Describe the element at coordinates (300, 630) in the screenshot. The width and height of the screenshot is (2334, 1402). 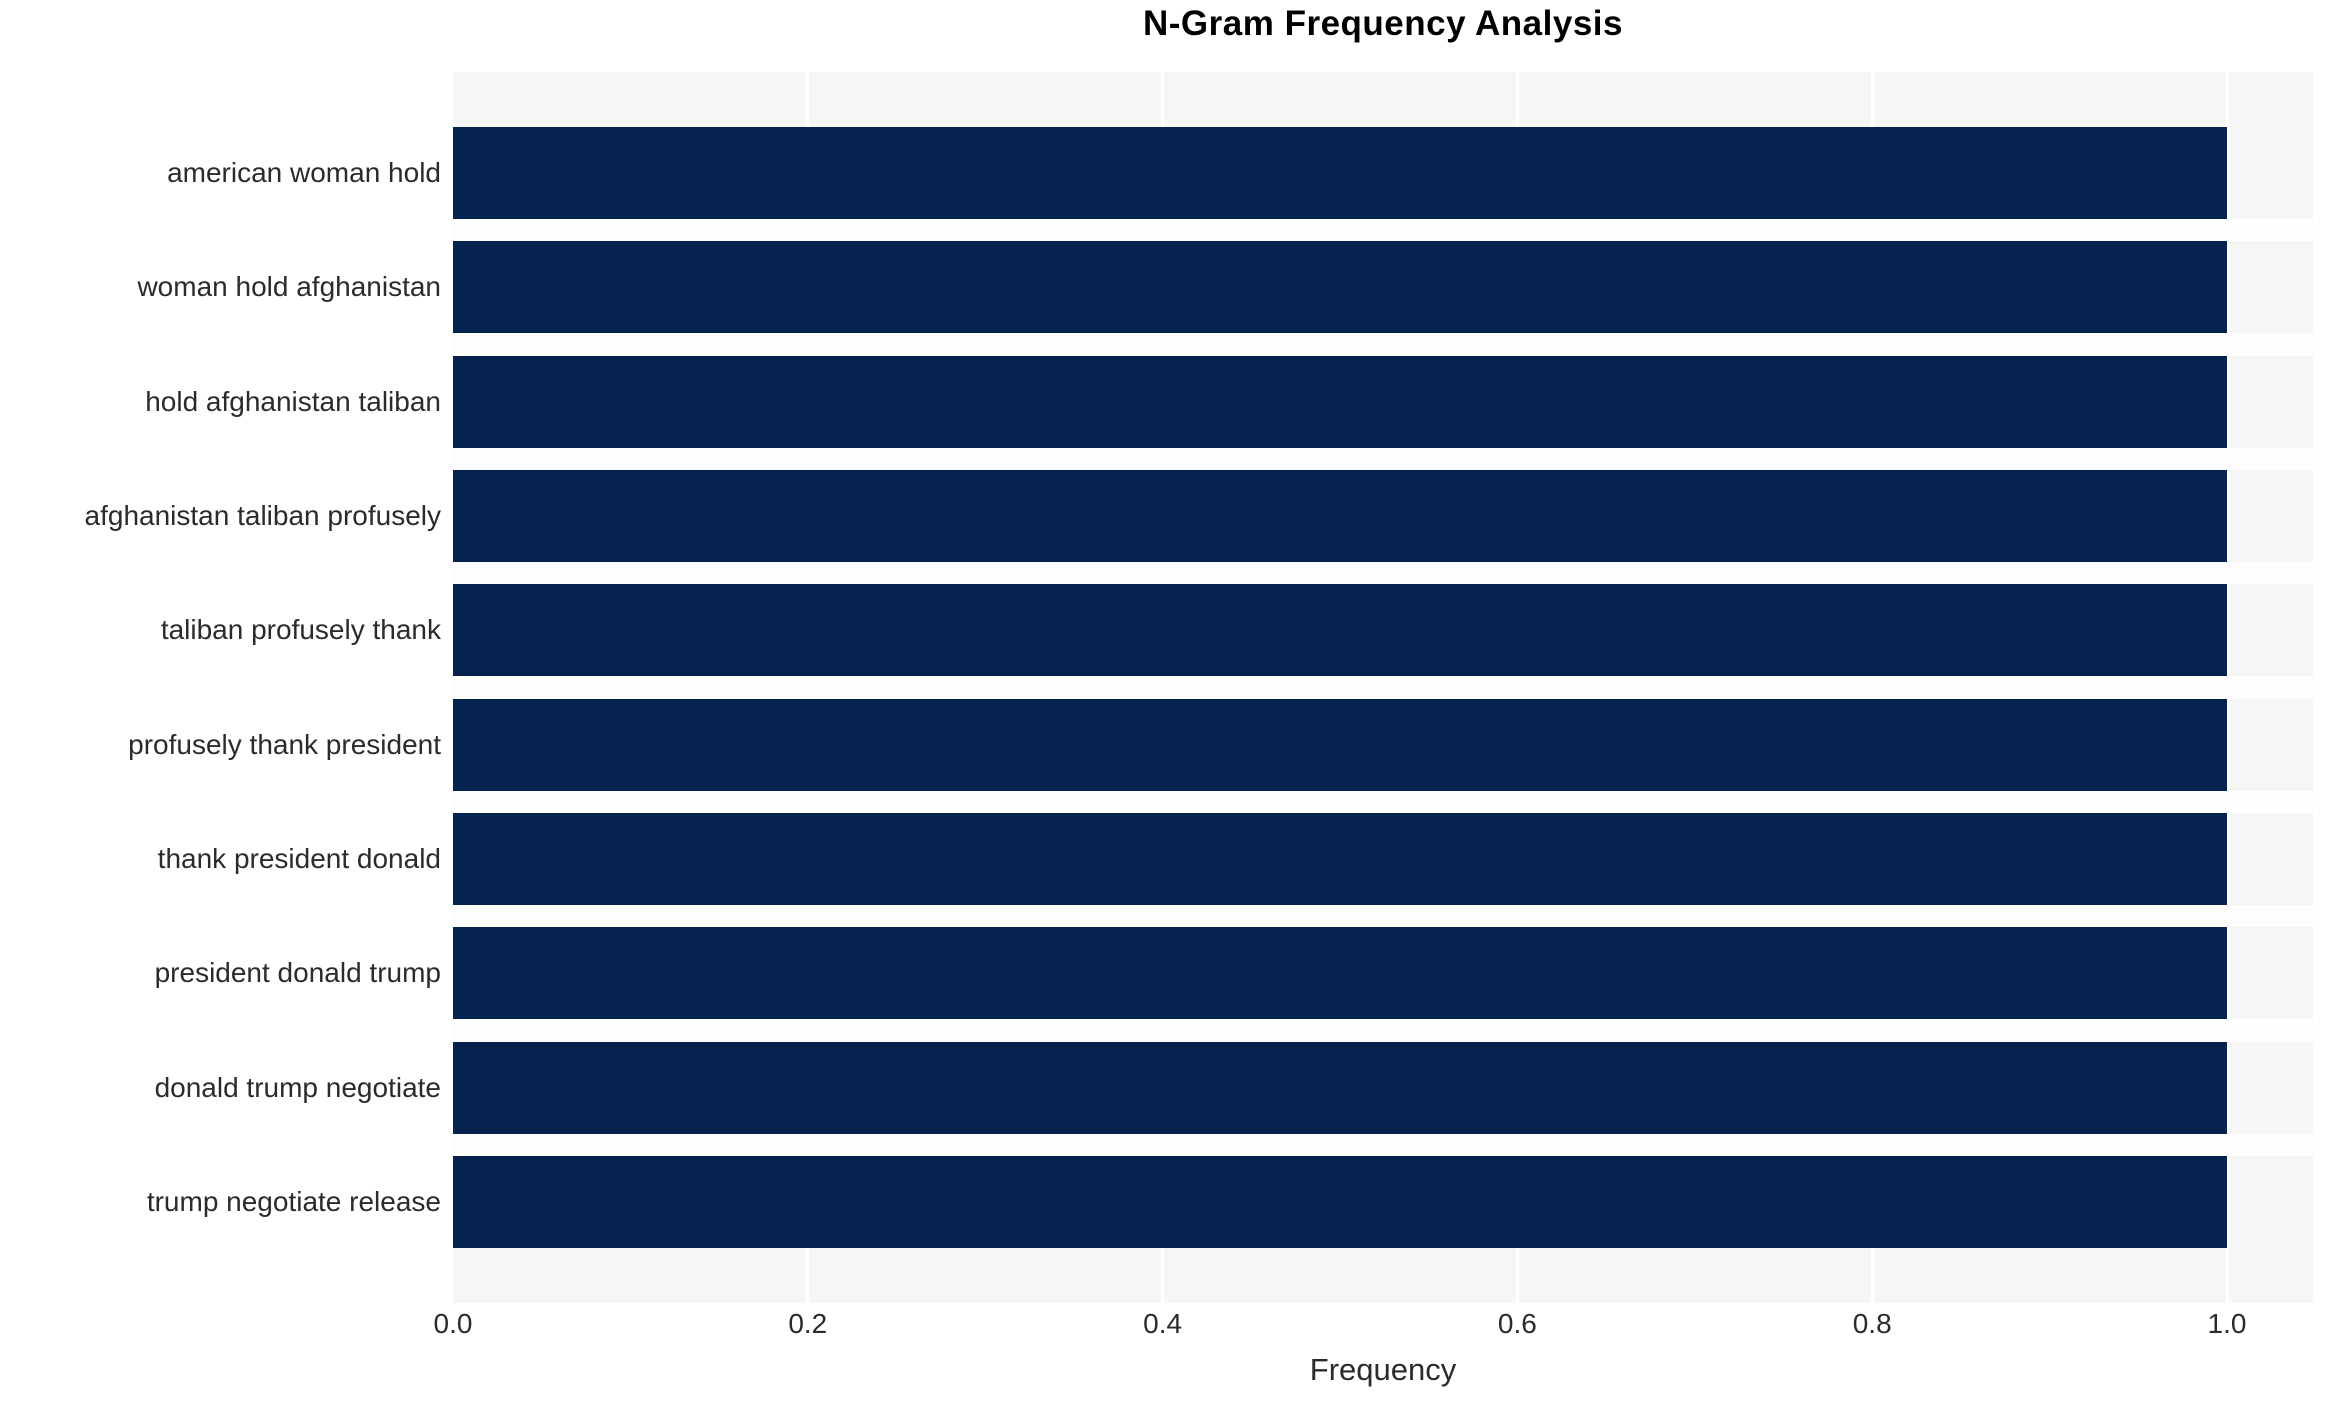
I see `y-tick-label: taliban profusely thank` at that location.